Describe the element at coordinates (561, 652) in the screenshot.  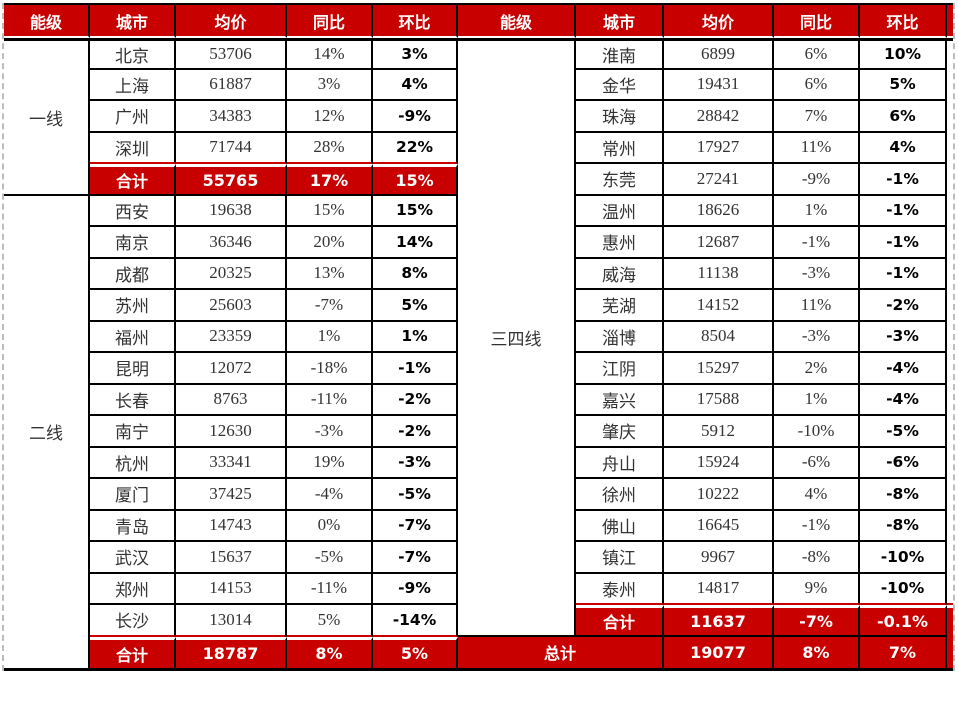
I see `grand-total-label-cell: 总计` at that location.